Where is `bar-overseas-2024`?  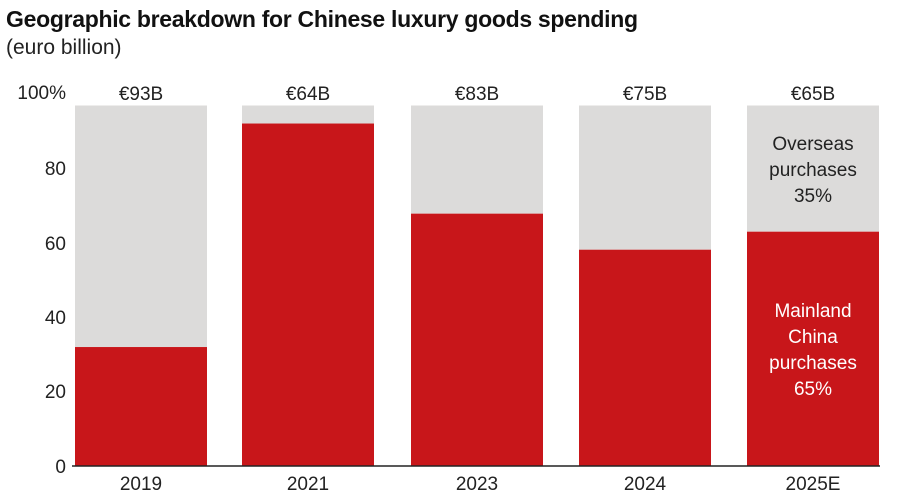 bar-overseas-2024 is located at coordinates (645, 177).